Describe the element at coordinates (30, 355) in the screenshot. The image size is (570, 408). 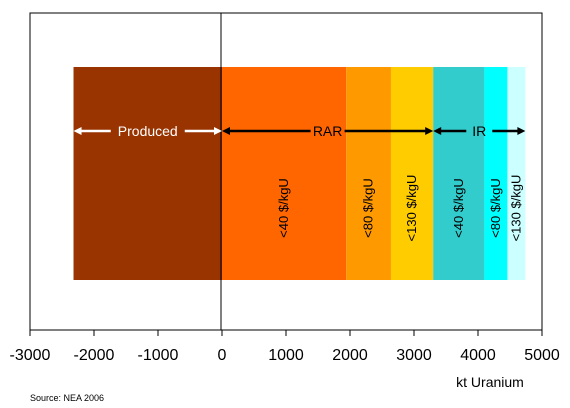
I see `x-tick-label-0: -3000` at that location.